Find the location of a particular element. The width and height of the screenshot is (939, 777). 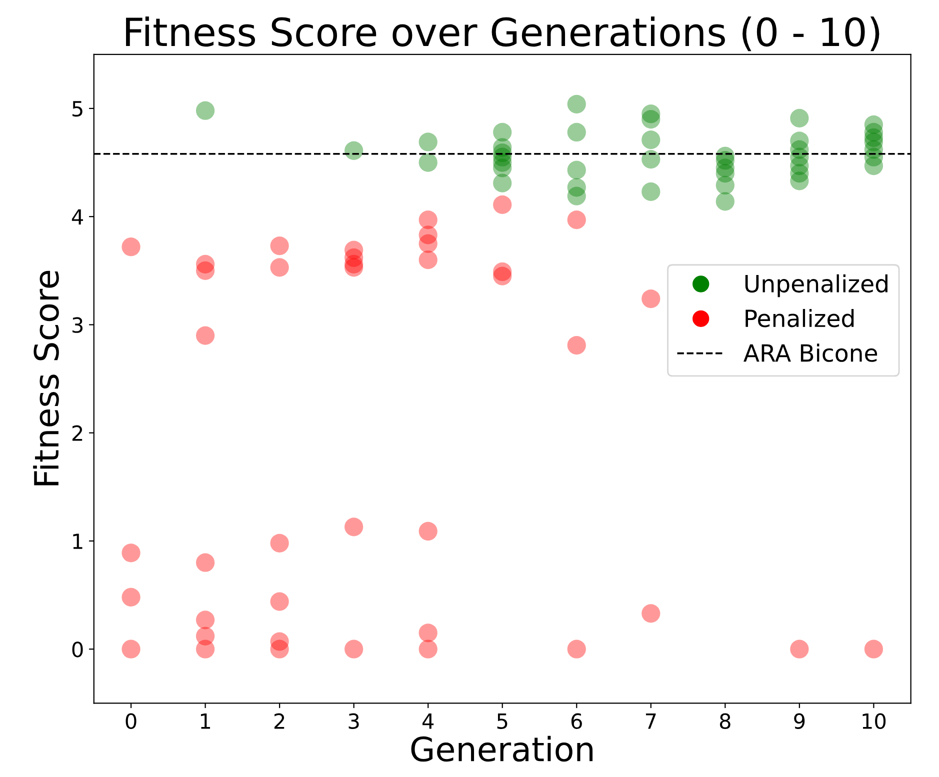

x-tick-label: 3 is located at coordinates (353, 721).